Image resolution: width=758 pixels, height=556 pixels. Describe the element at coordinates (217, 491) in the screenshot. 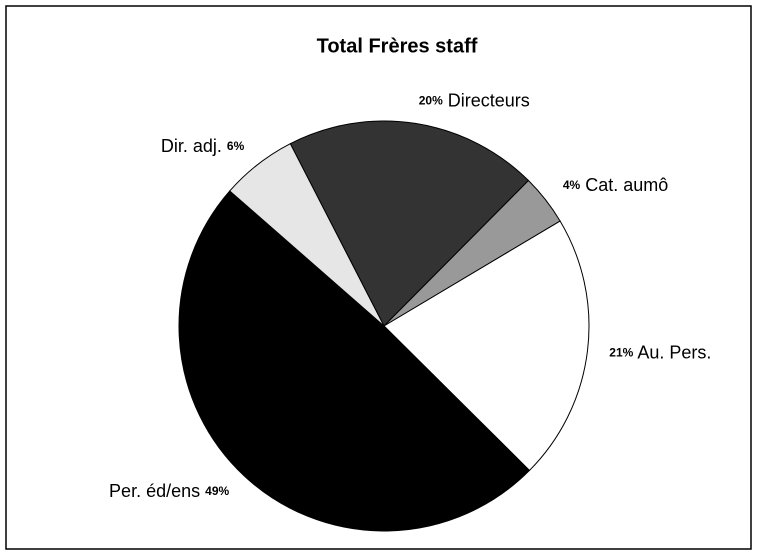

I see `percent-label: 49%` at that location.